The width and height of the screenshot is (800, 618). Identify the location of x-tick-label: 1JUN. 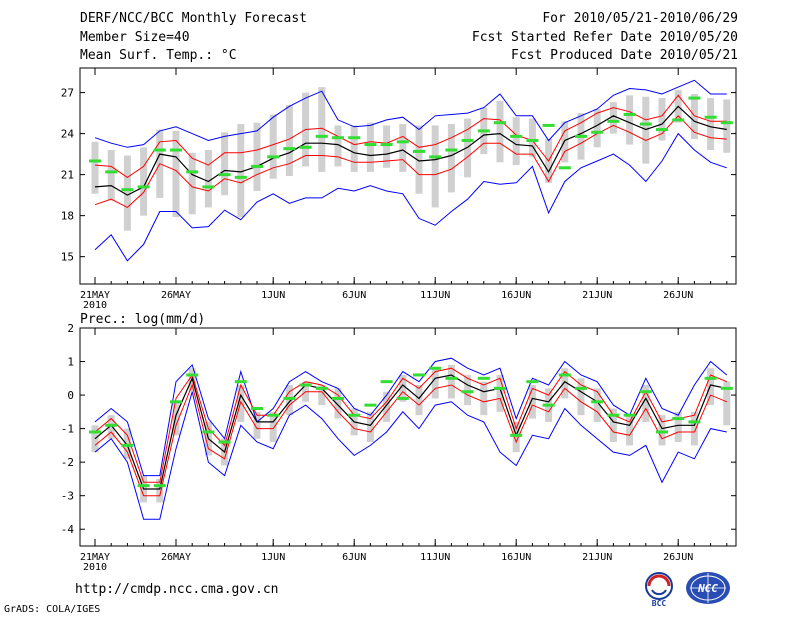
(273, 295).